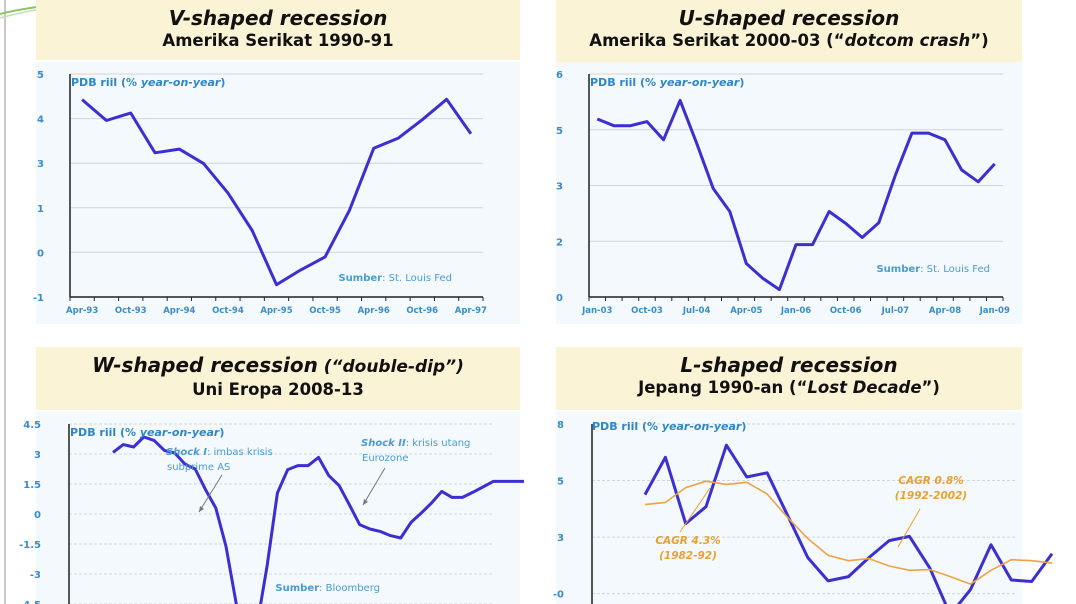 Image resolution: width=1076 pixels, height=604 pixels. I want to click on annotation-cagr-1-line2-part: (1982-92), so click(688, 556).